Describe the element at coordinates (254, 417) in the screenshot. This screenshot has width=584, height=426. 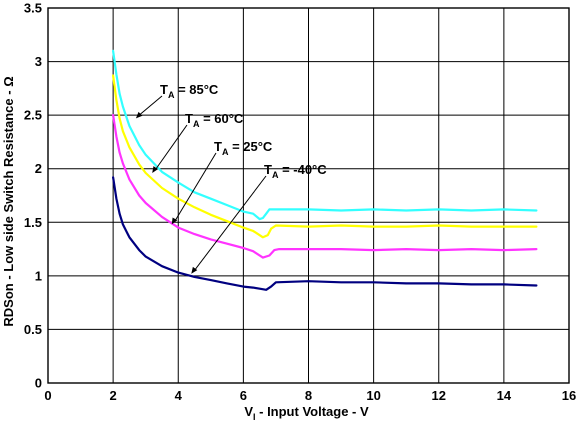
I see `x-axis-title-sub: I` at that location.